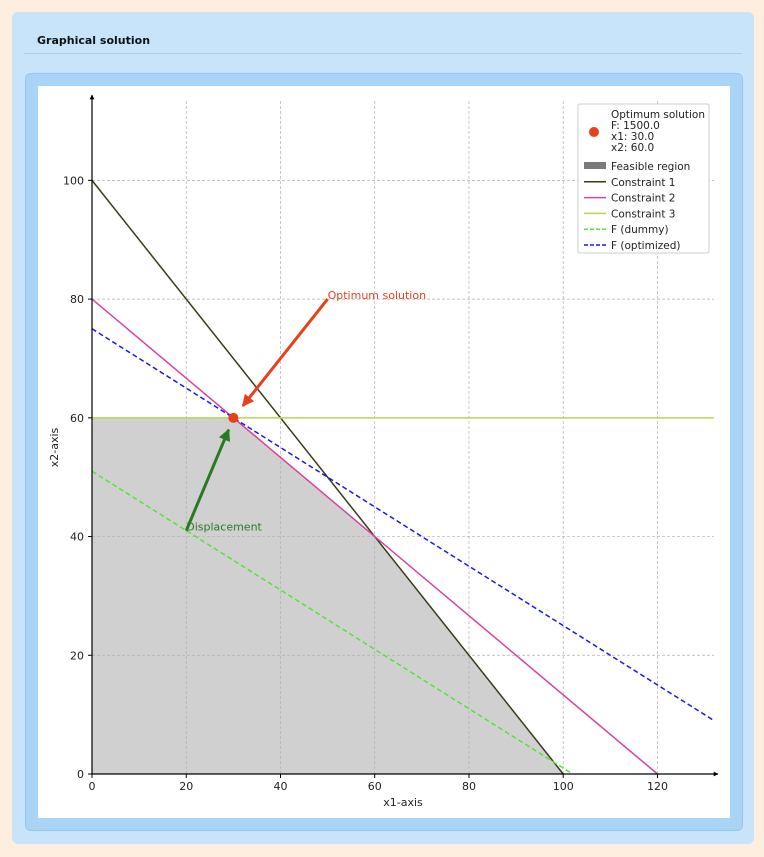  Describe the element at coordinates (377, 295) in the screenshot. I see `annotation-label-1: Optimum solution` at that location.